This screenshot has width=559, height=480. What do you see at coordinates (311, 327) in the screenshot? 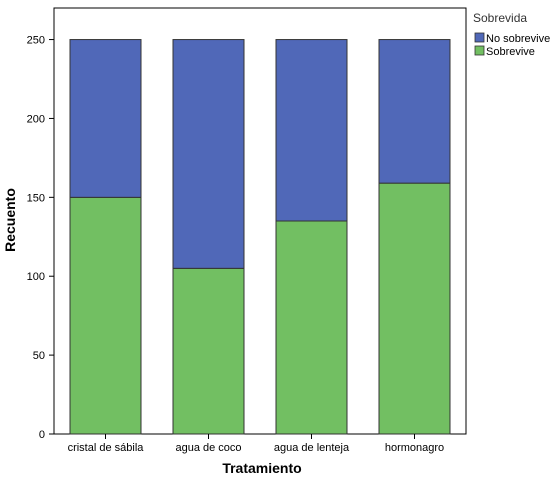
I see `bar-agua-de-lenteja-sobrevive` at bounding box center [311, 327].